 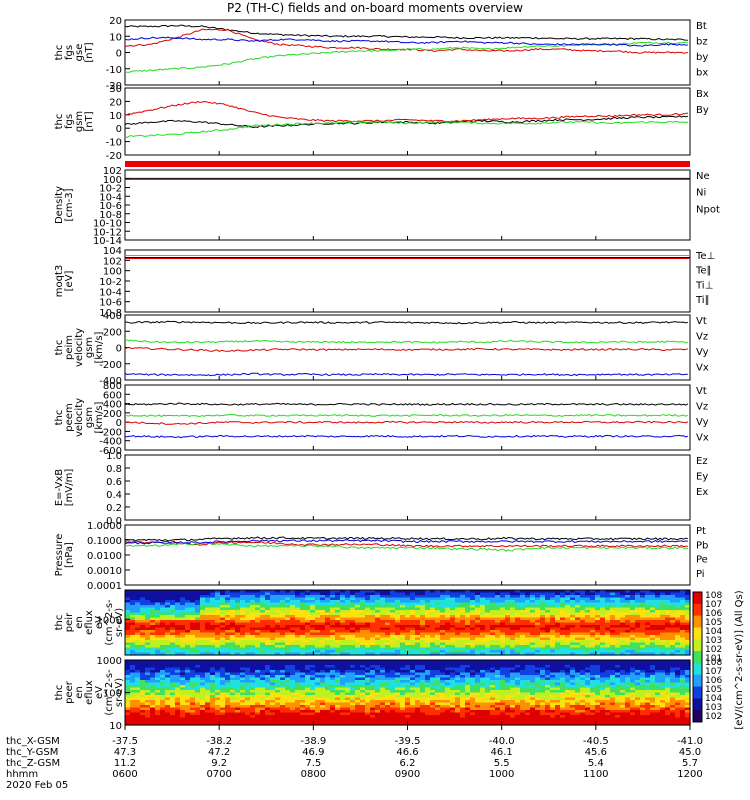 I want to click on panel-frame, so click(x=407, y=417).